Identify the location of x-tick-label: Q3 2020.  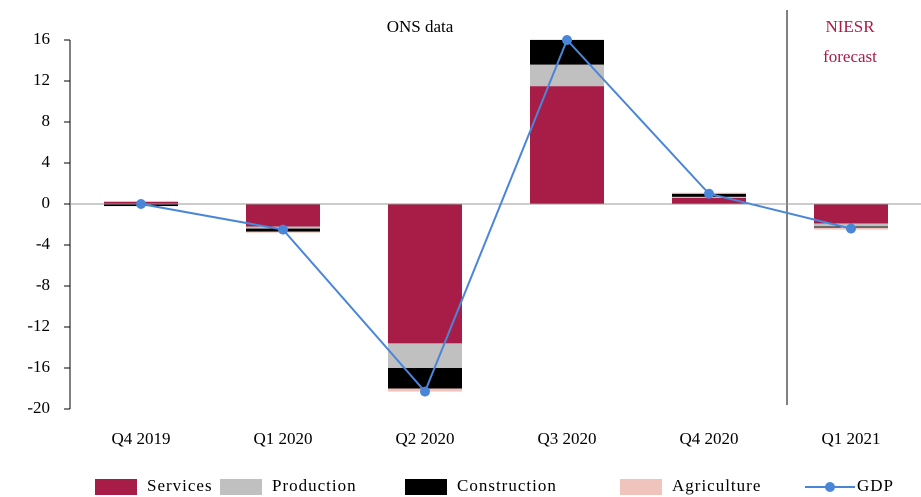
(566, 438).